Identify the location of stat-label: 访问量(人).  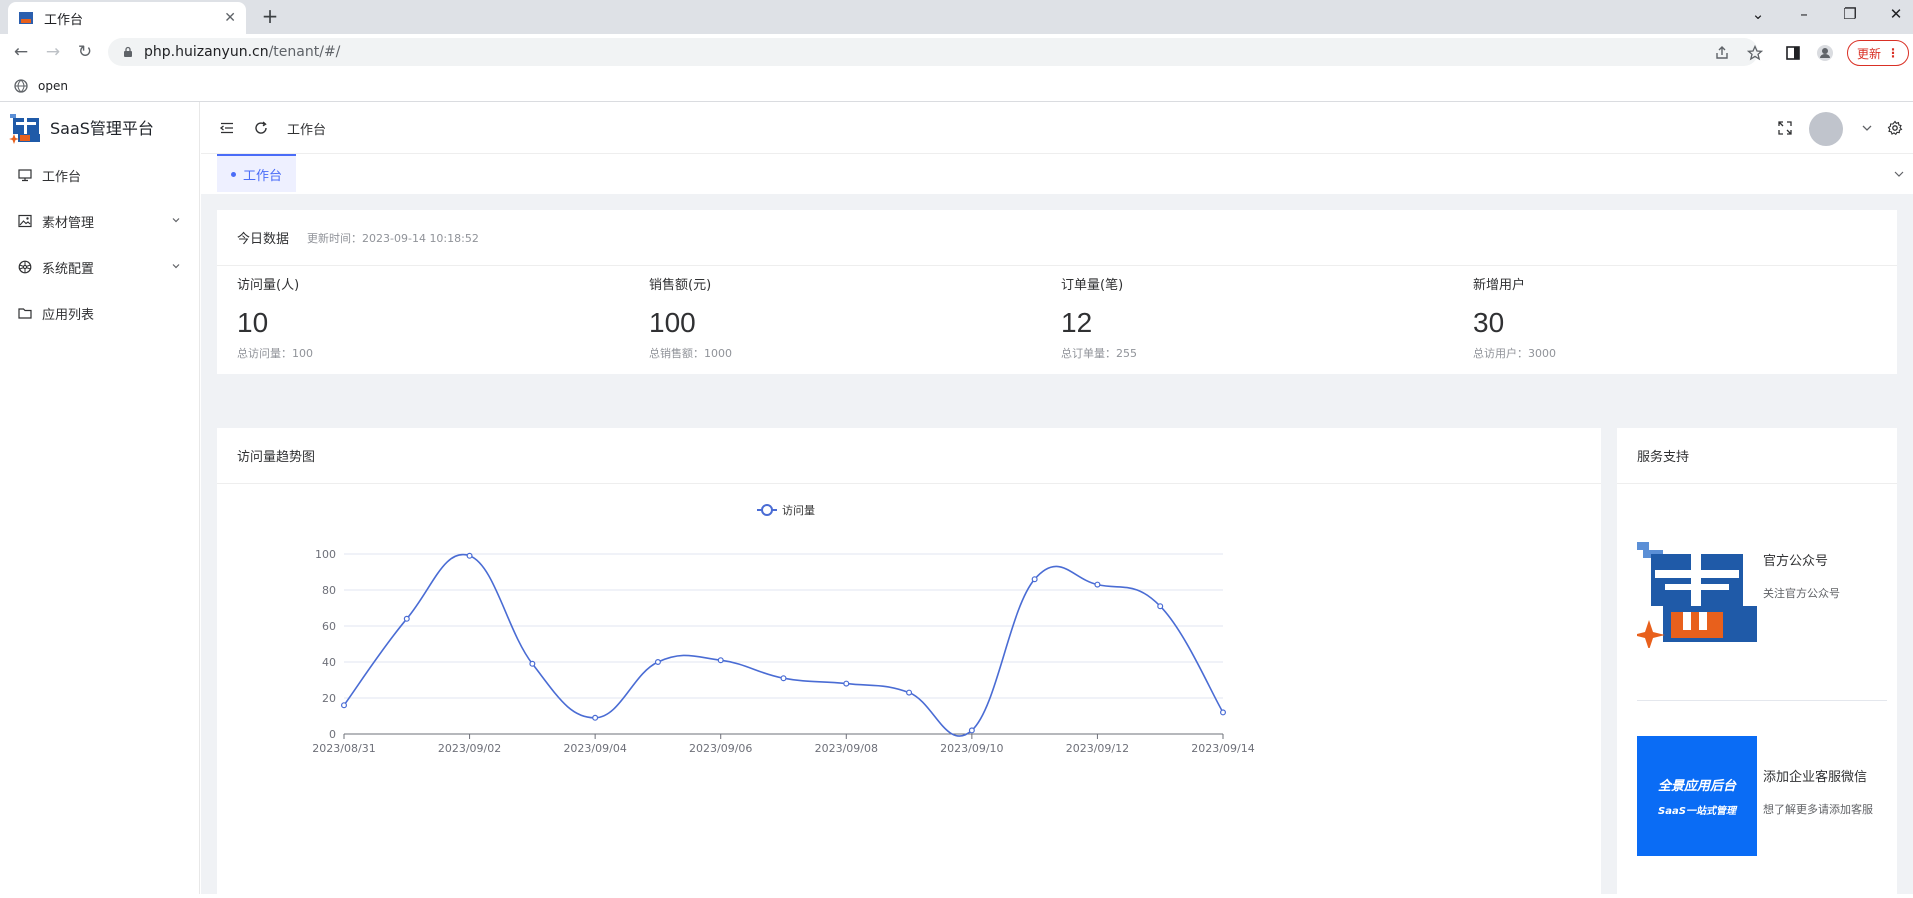
(268, 285).